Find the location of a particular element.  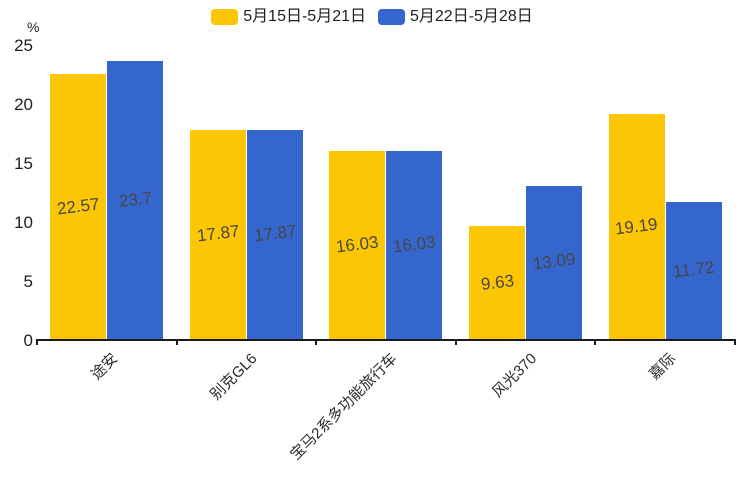

legend: 5月15日-5月21日 5月22日-5月28日 is located at coordinates (372, 17).